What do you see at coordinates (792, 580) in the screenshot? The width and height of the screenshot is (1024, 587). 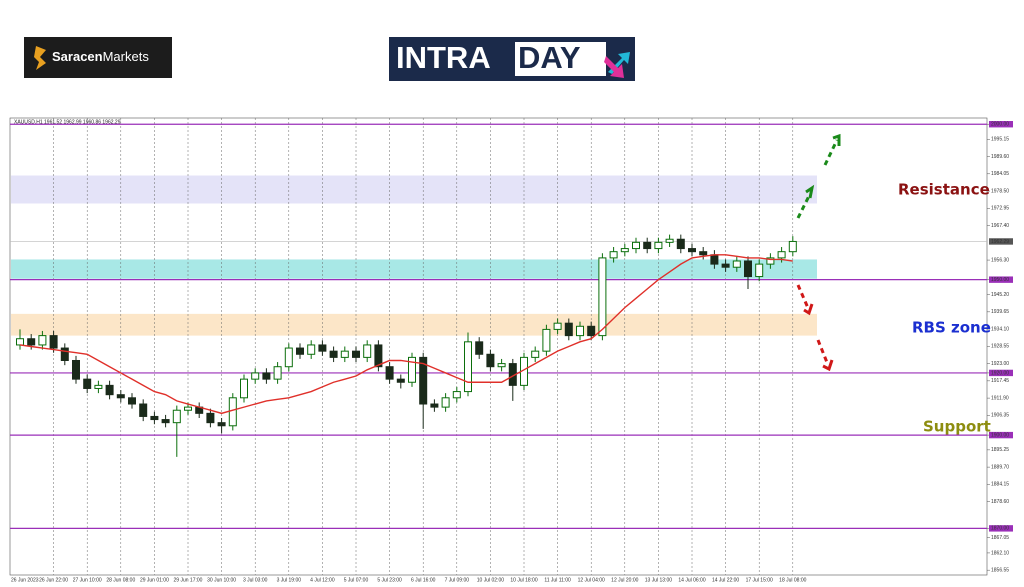 I see `x-tick-label: 18 Jul 08:00` at bounding box center [792, 580].